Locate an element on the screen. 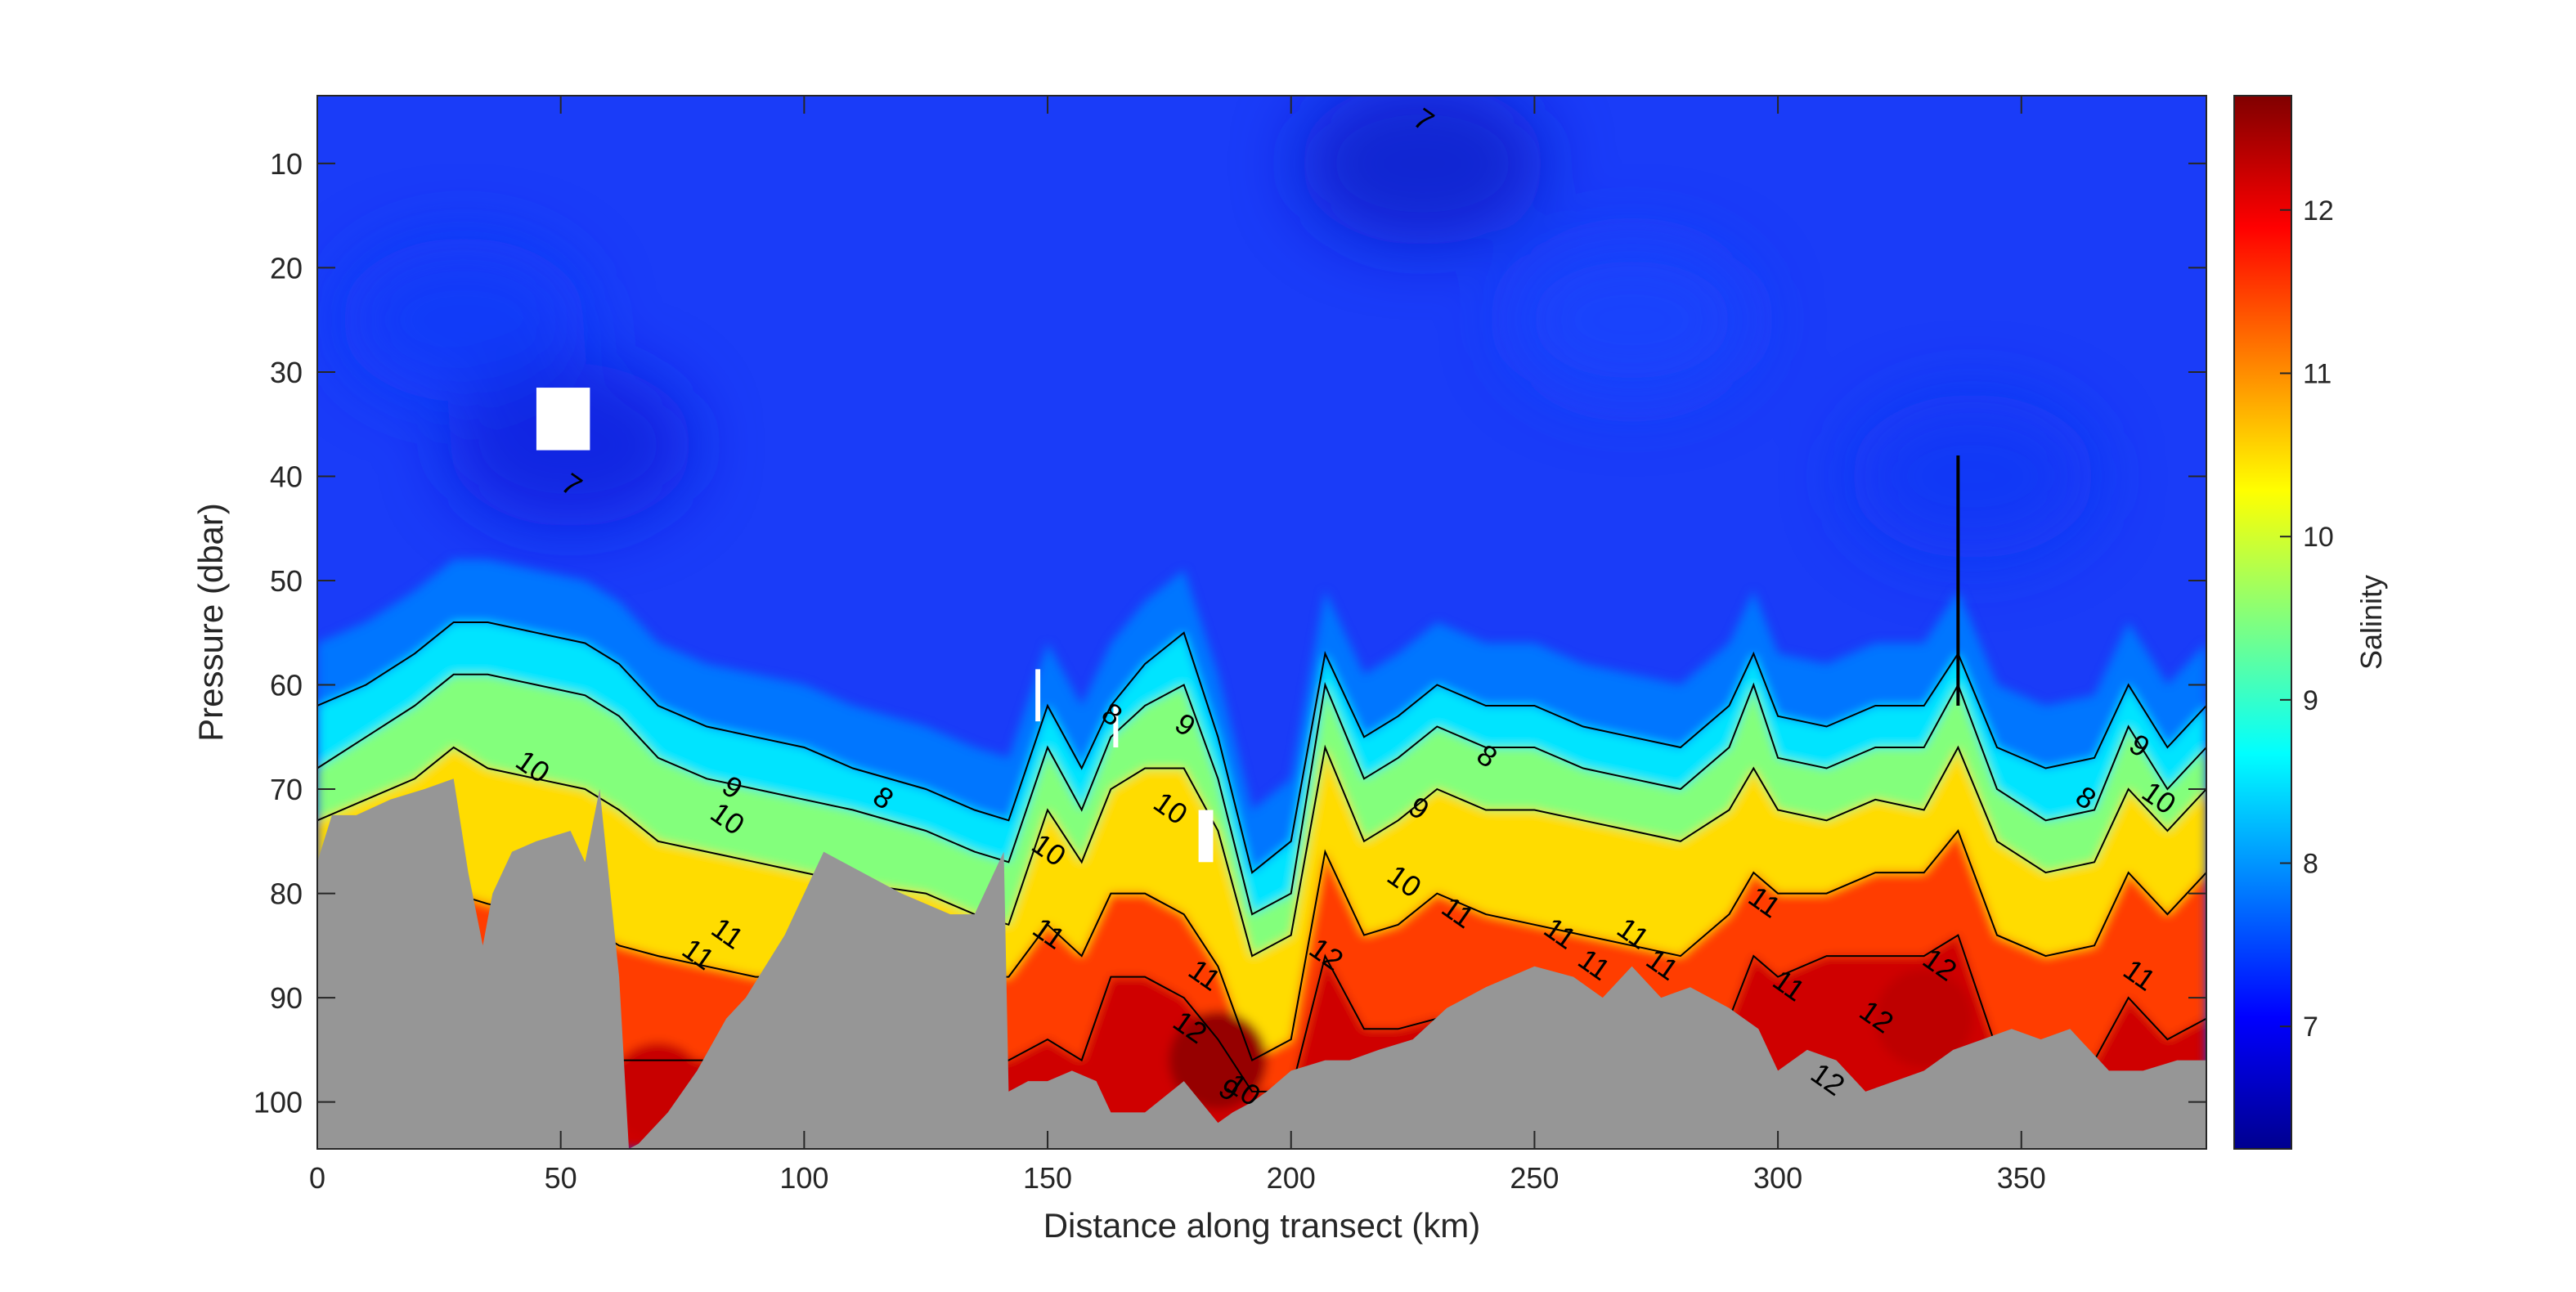  y-axis-label: Pressure (dbar) is located at coordinates (210, 622).